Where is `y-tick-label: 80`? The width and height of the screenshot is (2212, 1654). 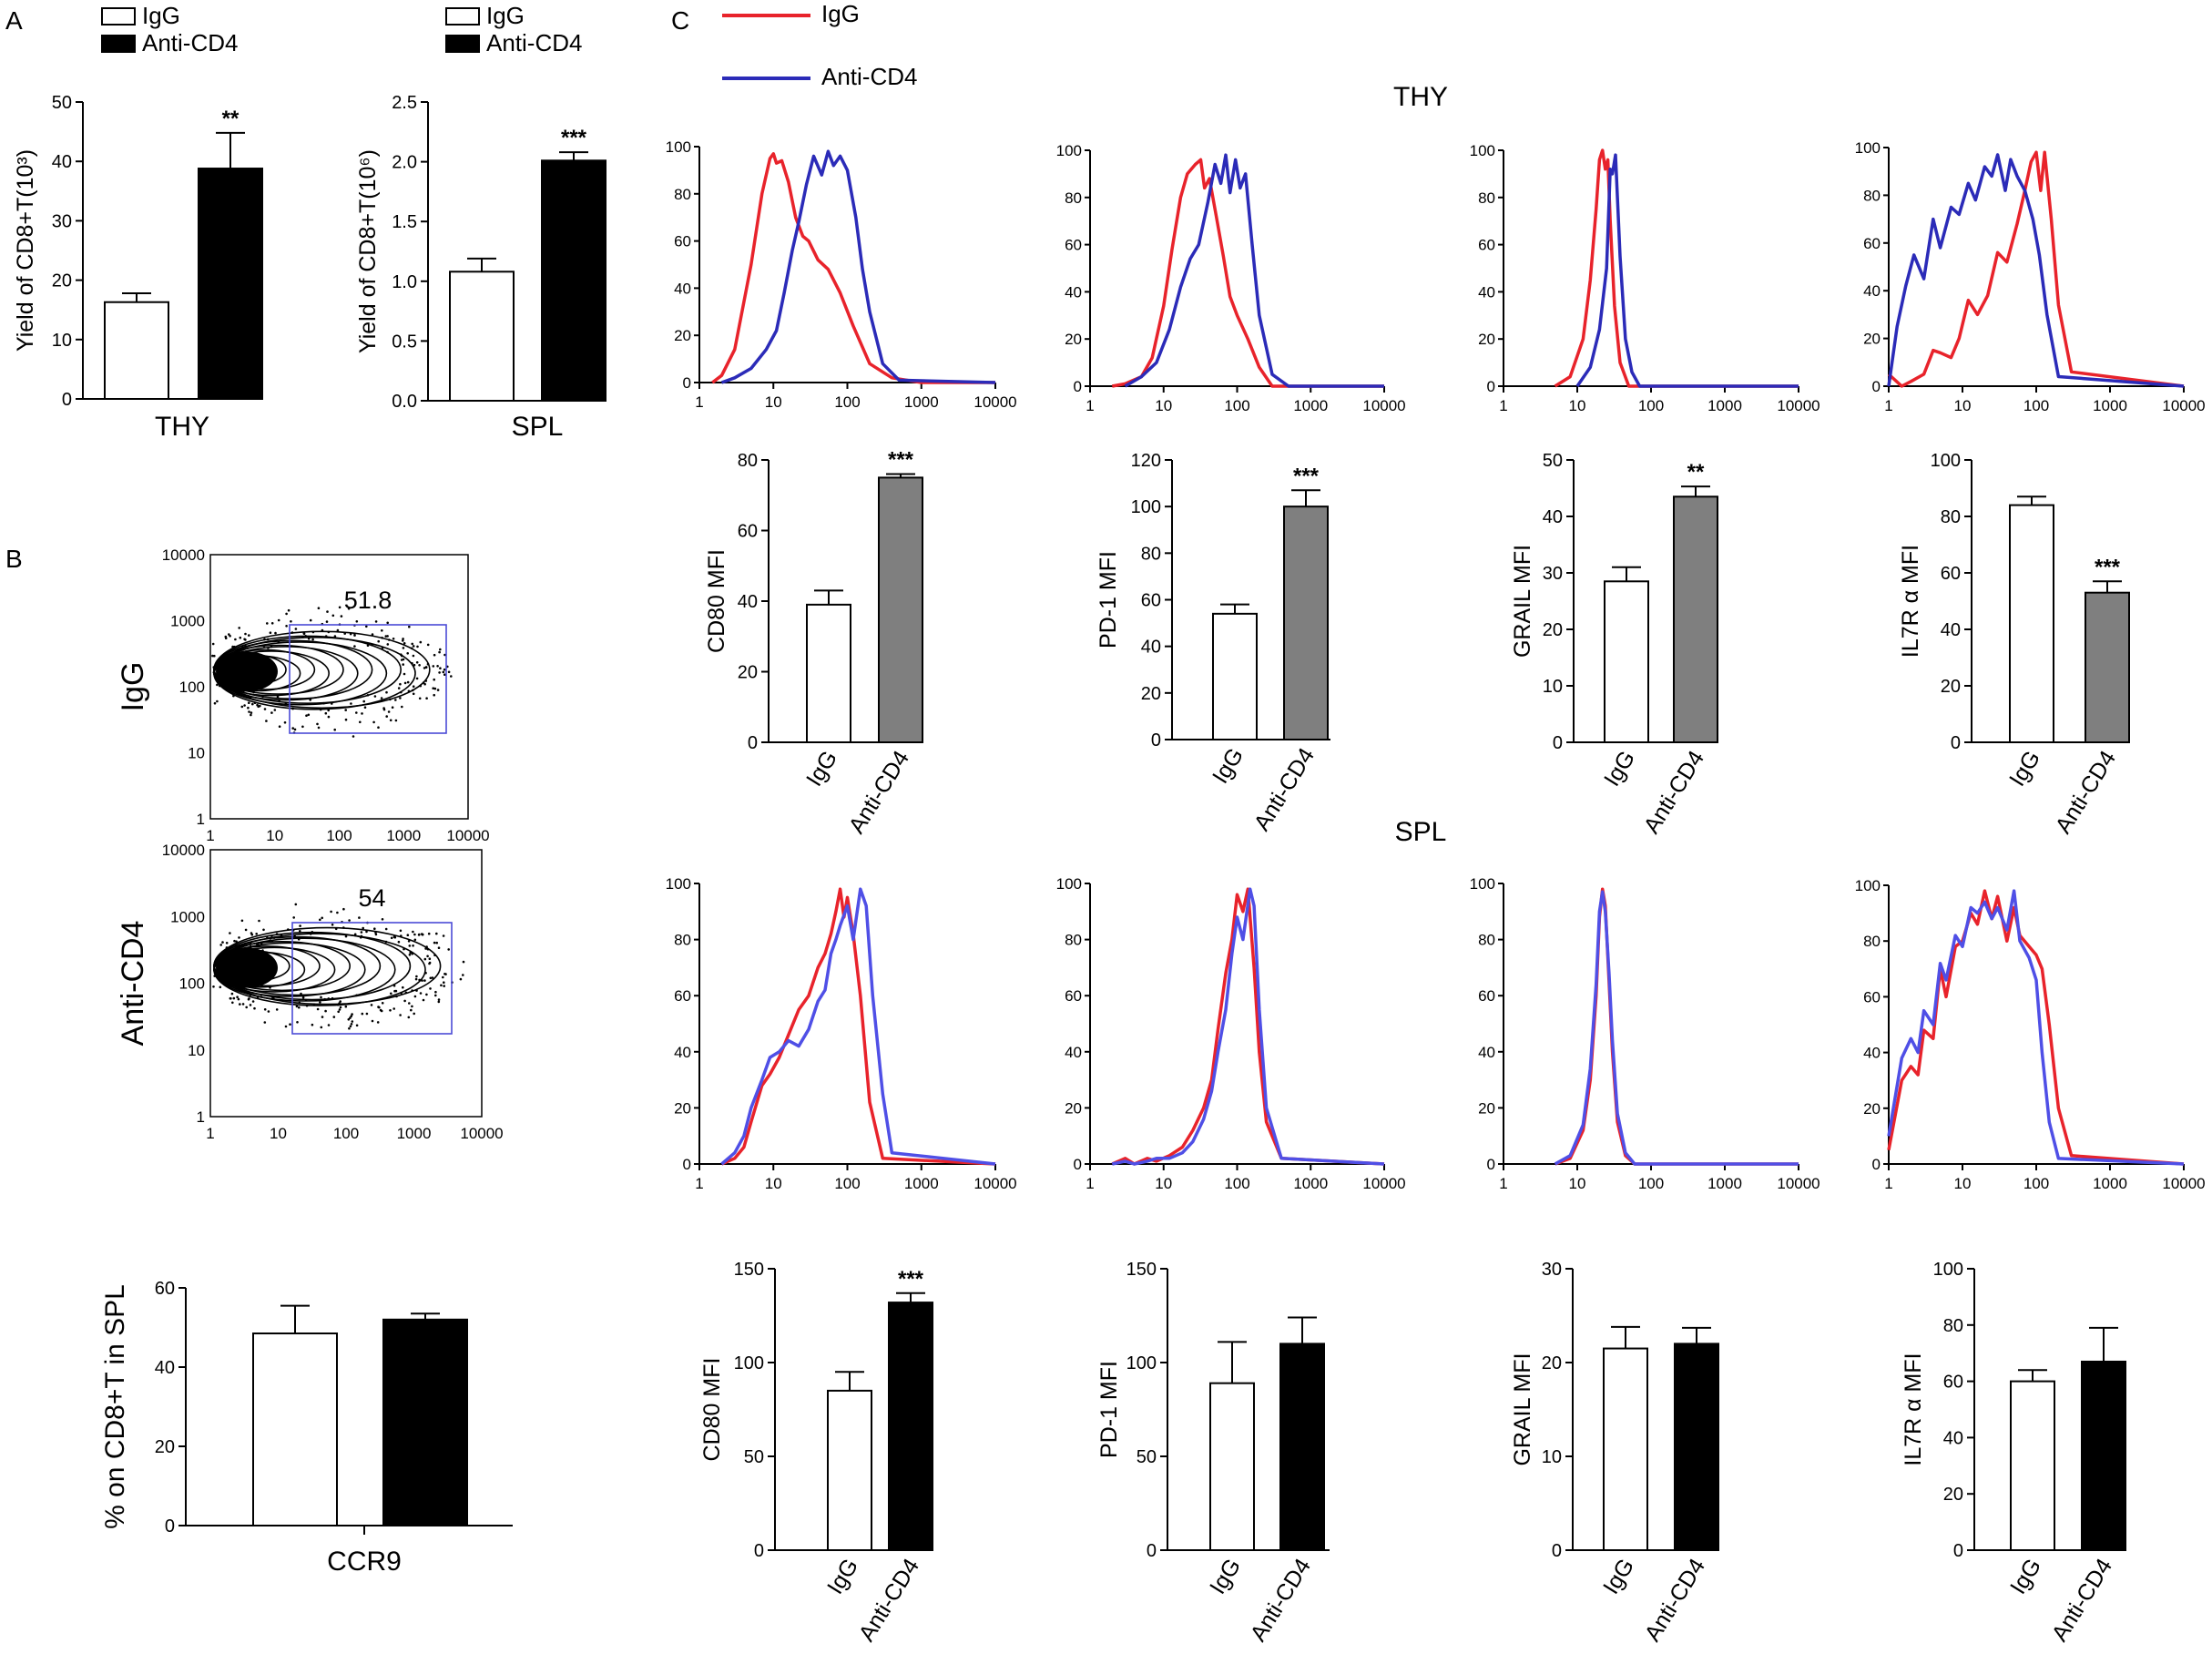
y-tick-label: 80 is located at coordinates (1486, 941).